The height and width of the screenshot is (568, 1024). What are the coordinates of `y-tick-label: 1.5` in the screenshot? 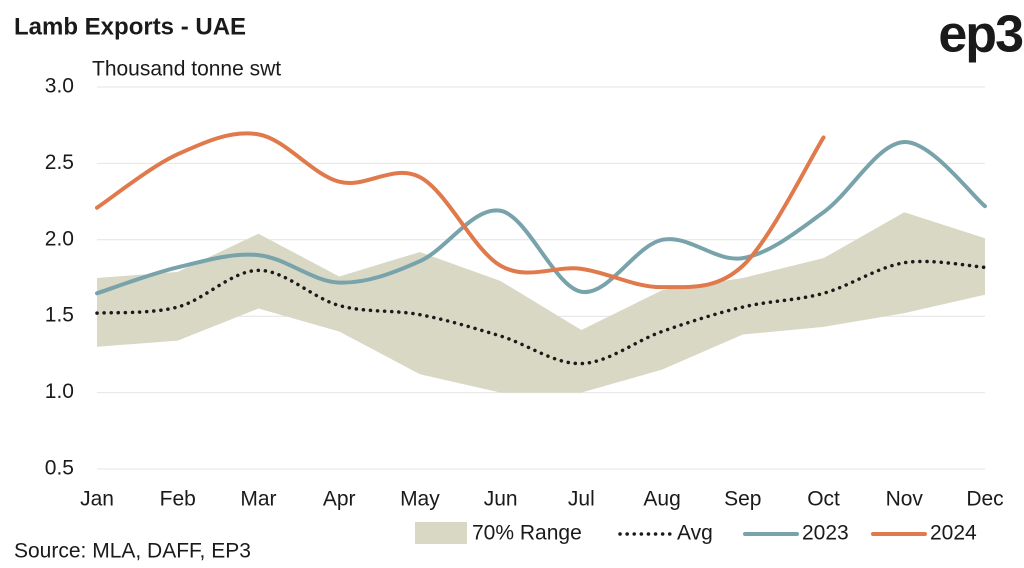 It's located at (59, 315).